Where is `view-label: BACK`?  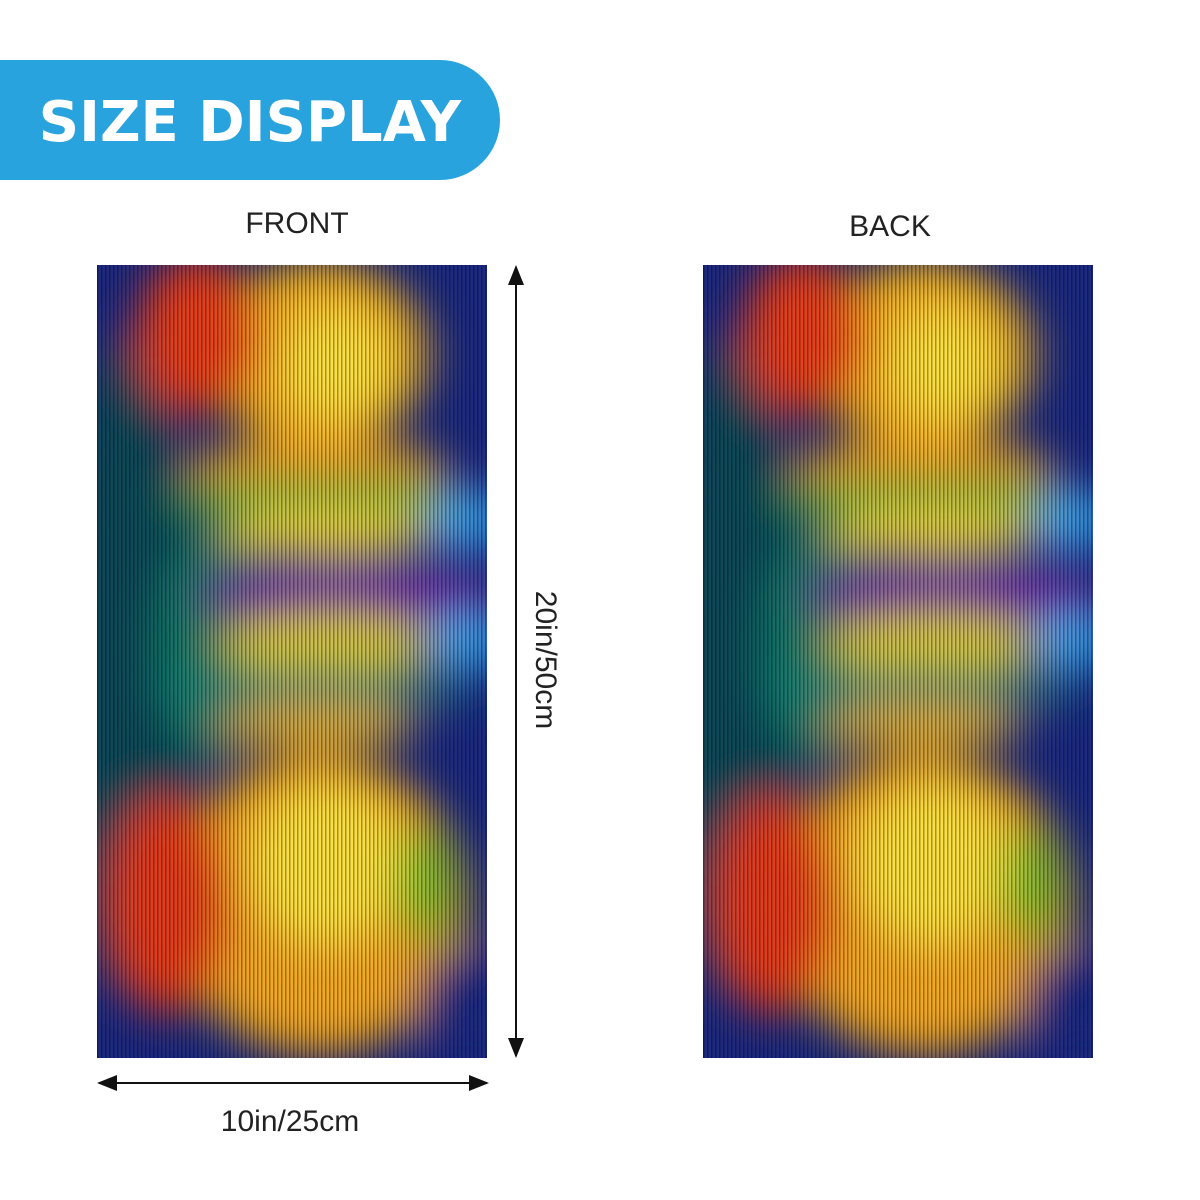 view-label: BACK is located at coordinates (890, 226).